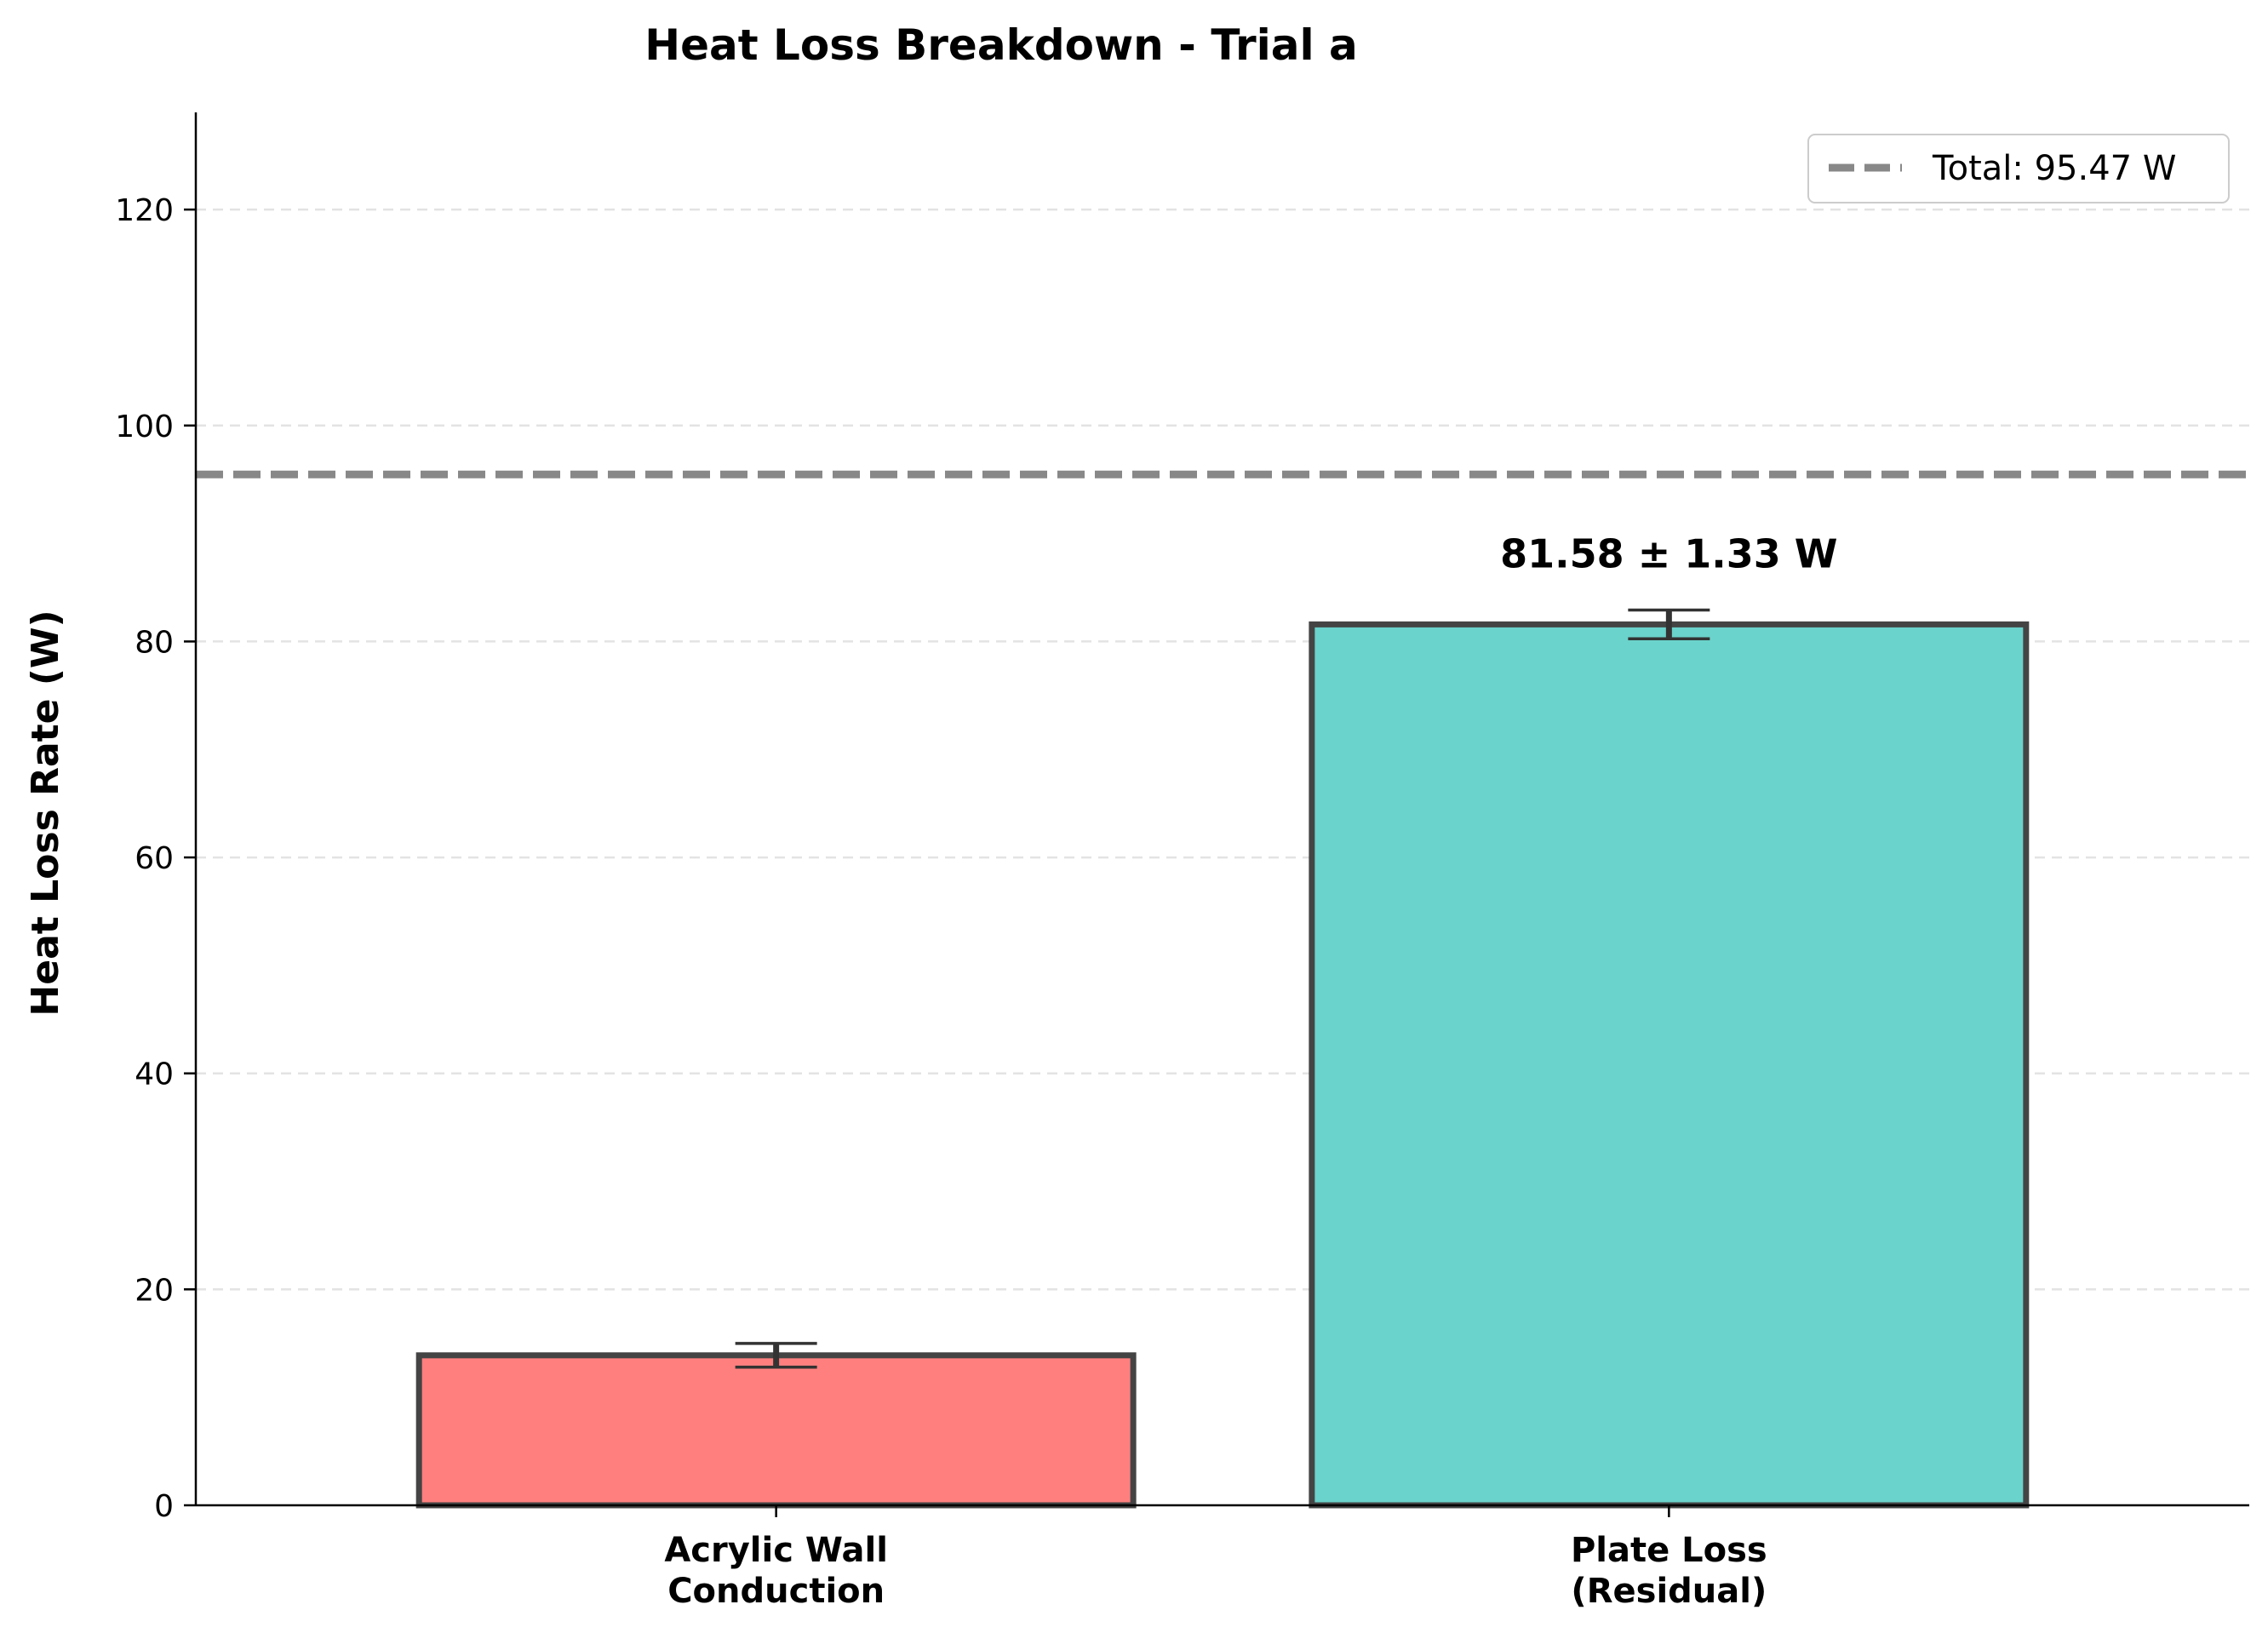 The image size is (2268, 1633). I want to click on y-tick-label: 20, so click(154, 1290).